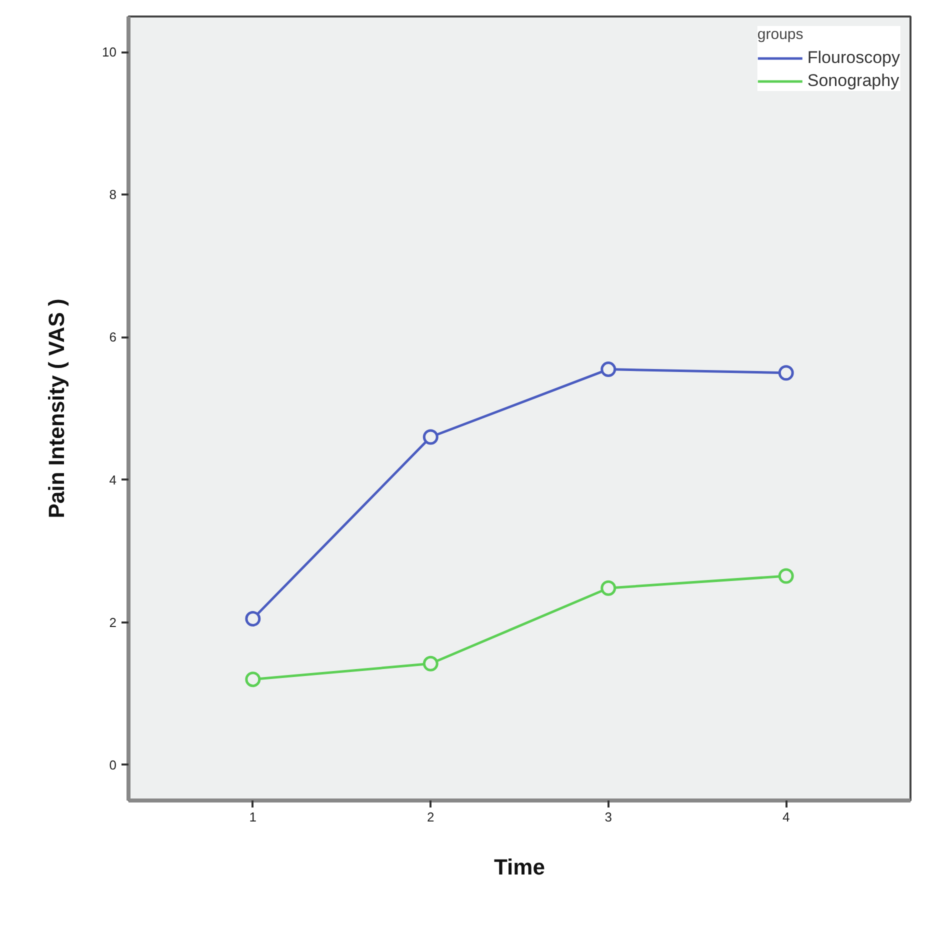  I want to click on x-tick-label: 3, so click(608, 817).